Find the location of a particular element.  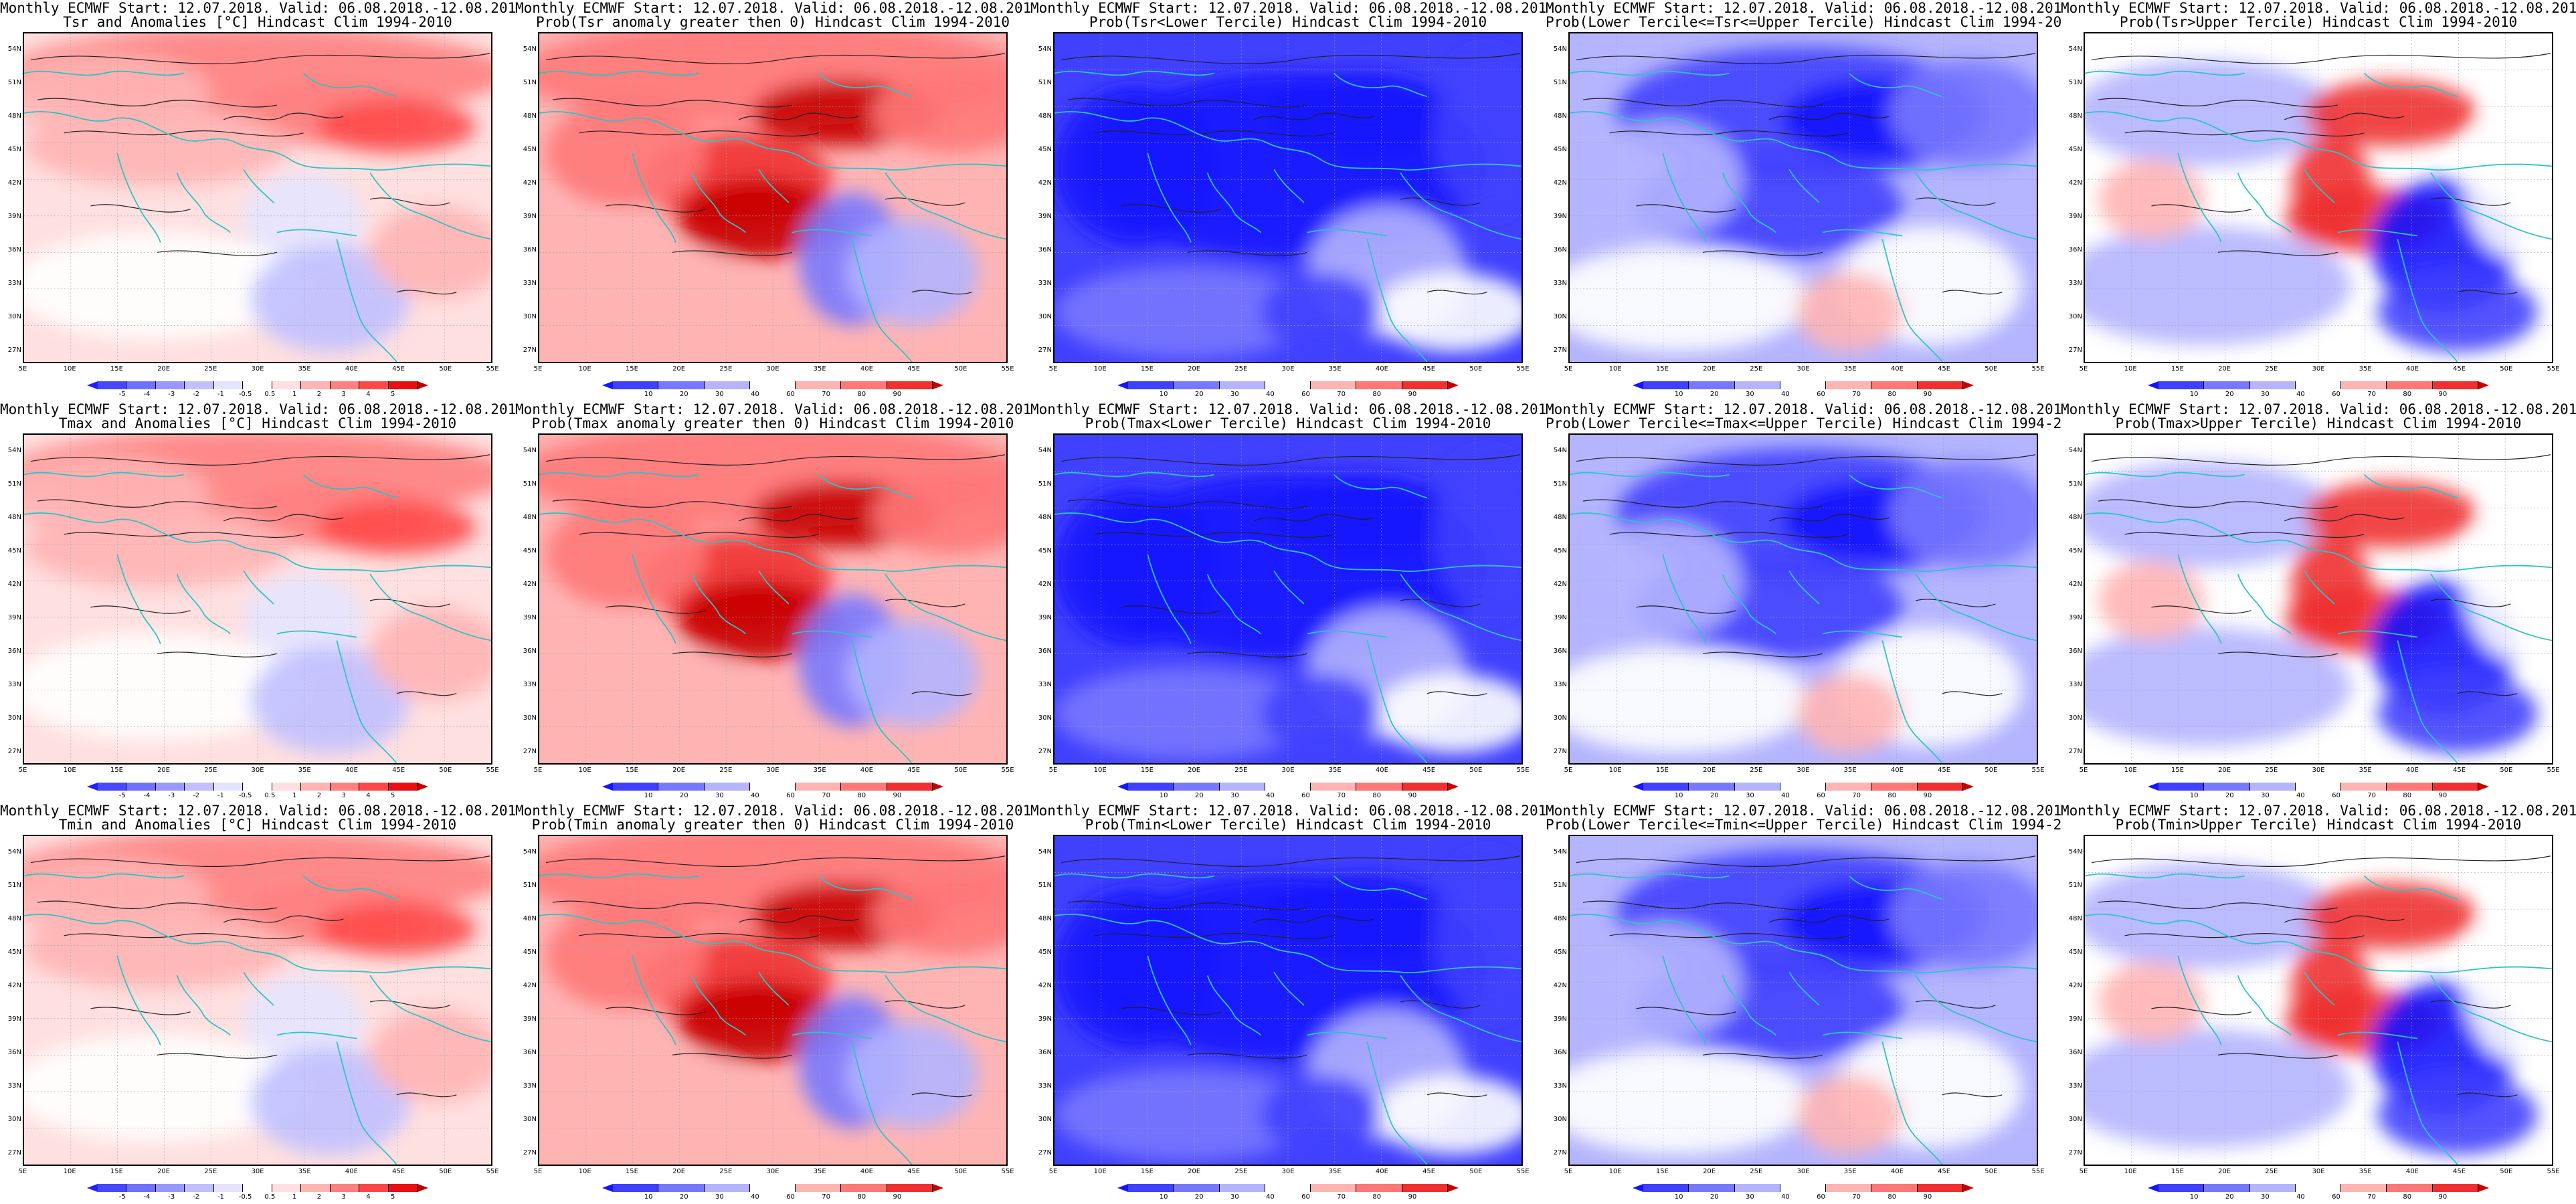

colorbar-tick-label: 10 is located at coordinates (1163, 1197).